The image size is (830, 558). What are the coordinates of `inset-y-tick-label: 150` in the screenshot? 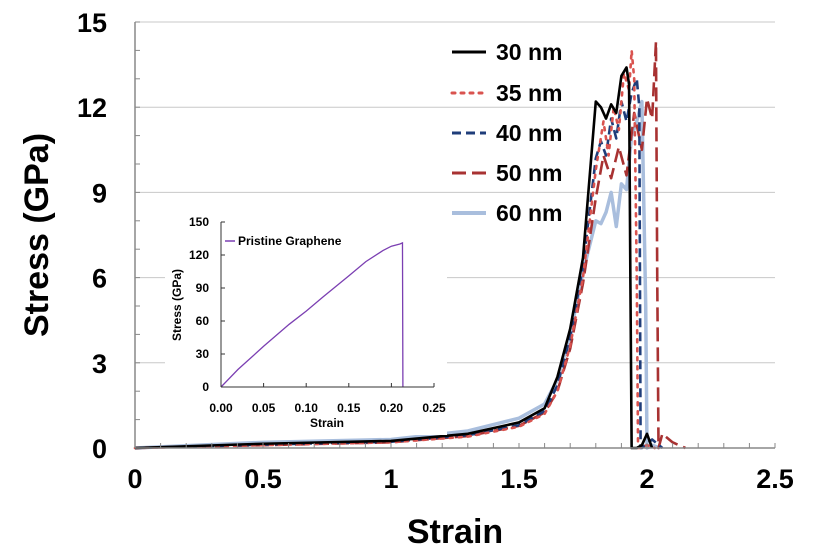 It's located at (199, 222).